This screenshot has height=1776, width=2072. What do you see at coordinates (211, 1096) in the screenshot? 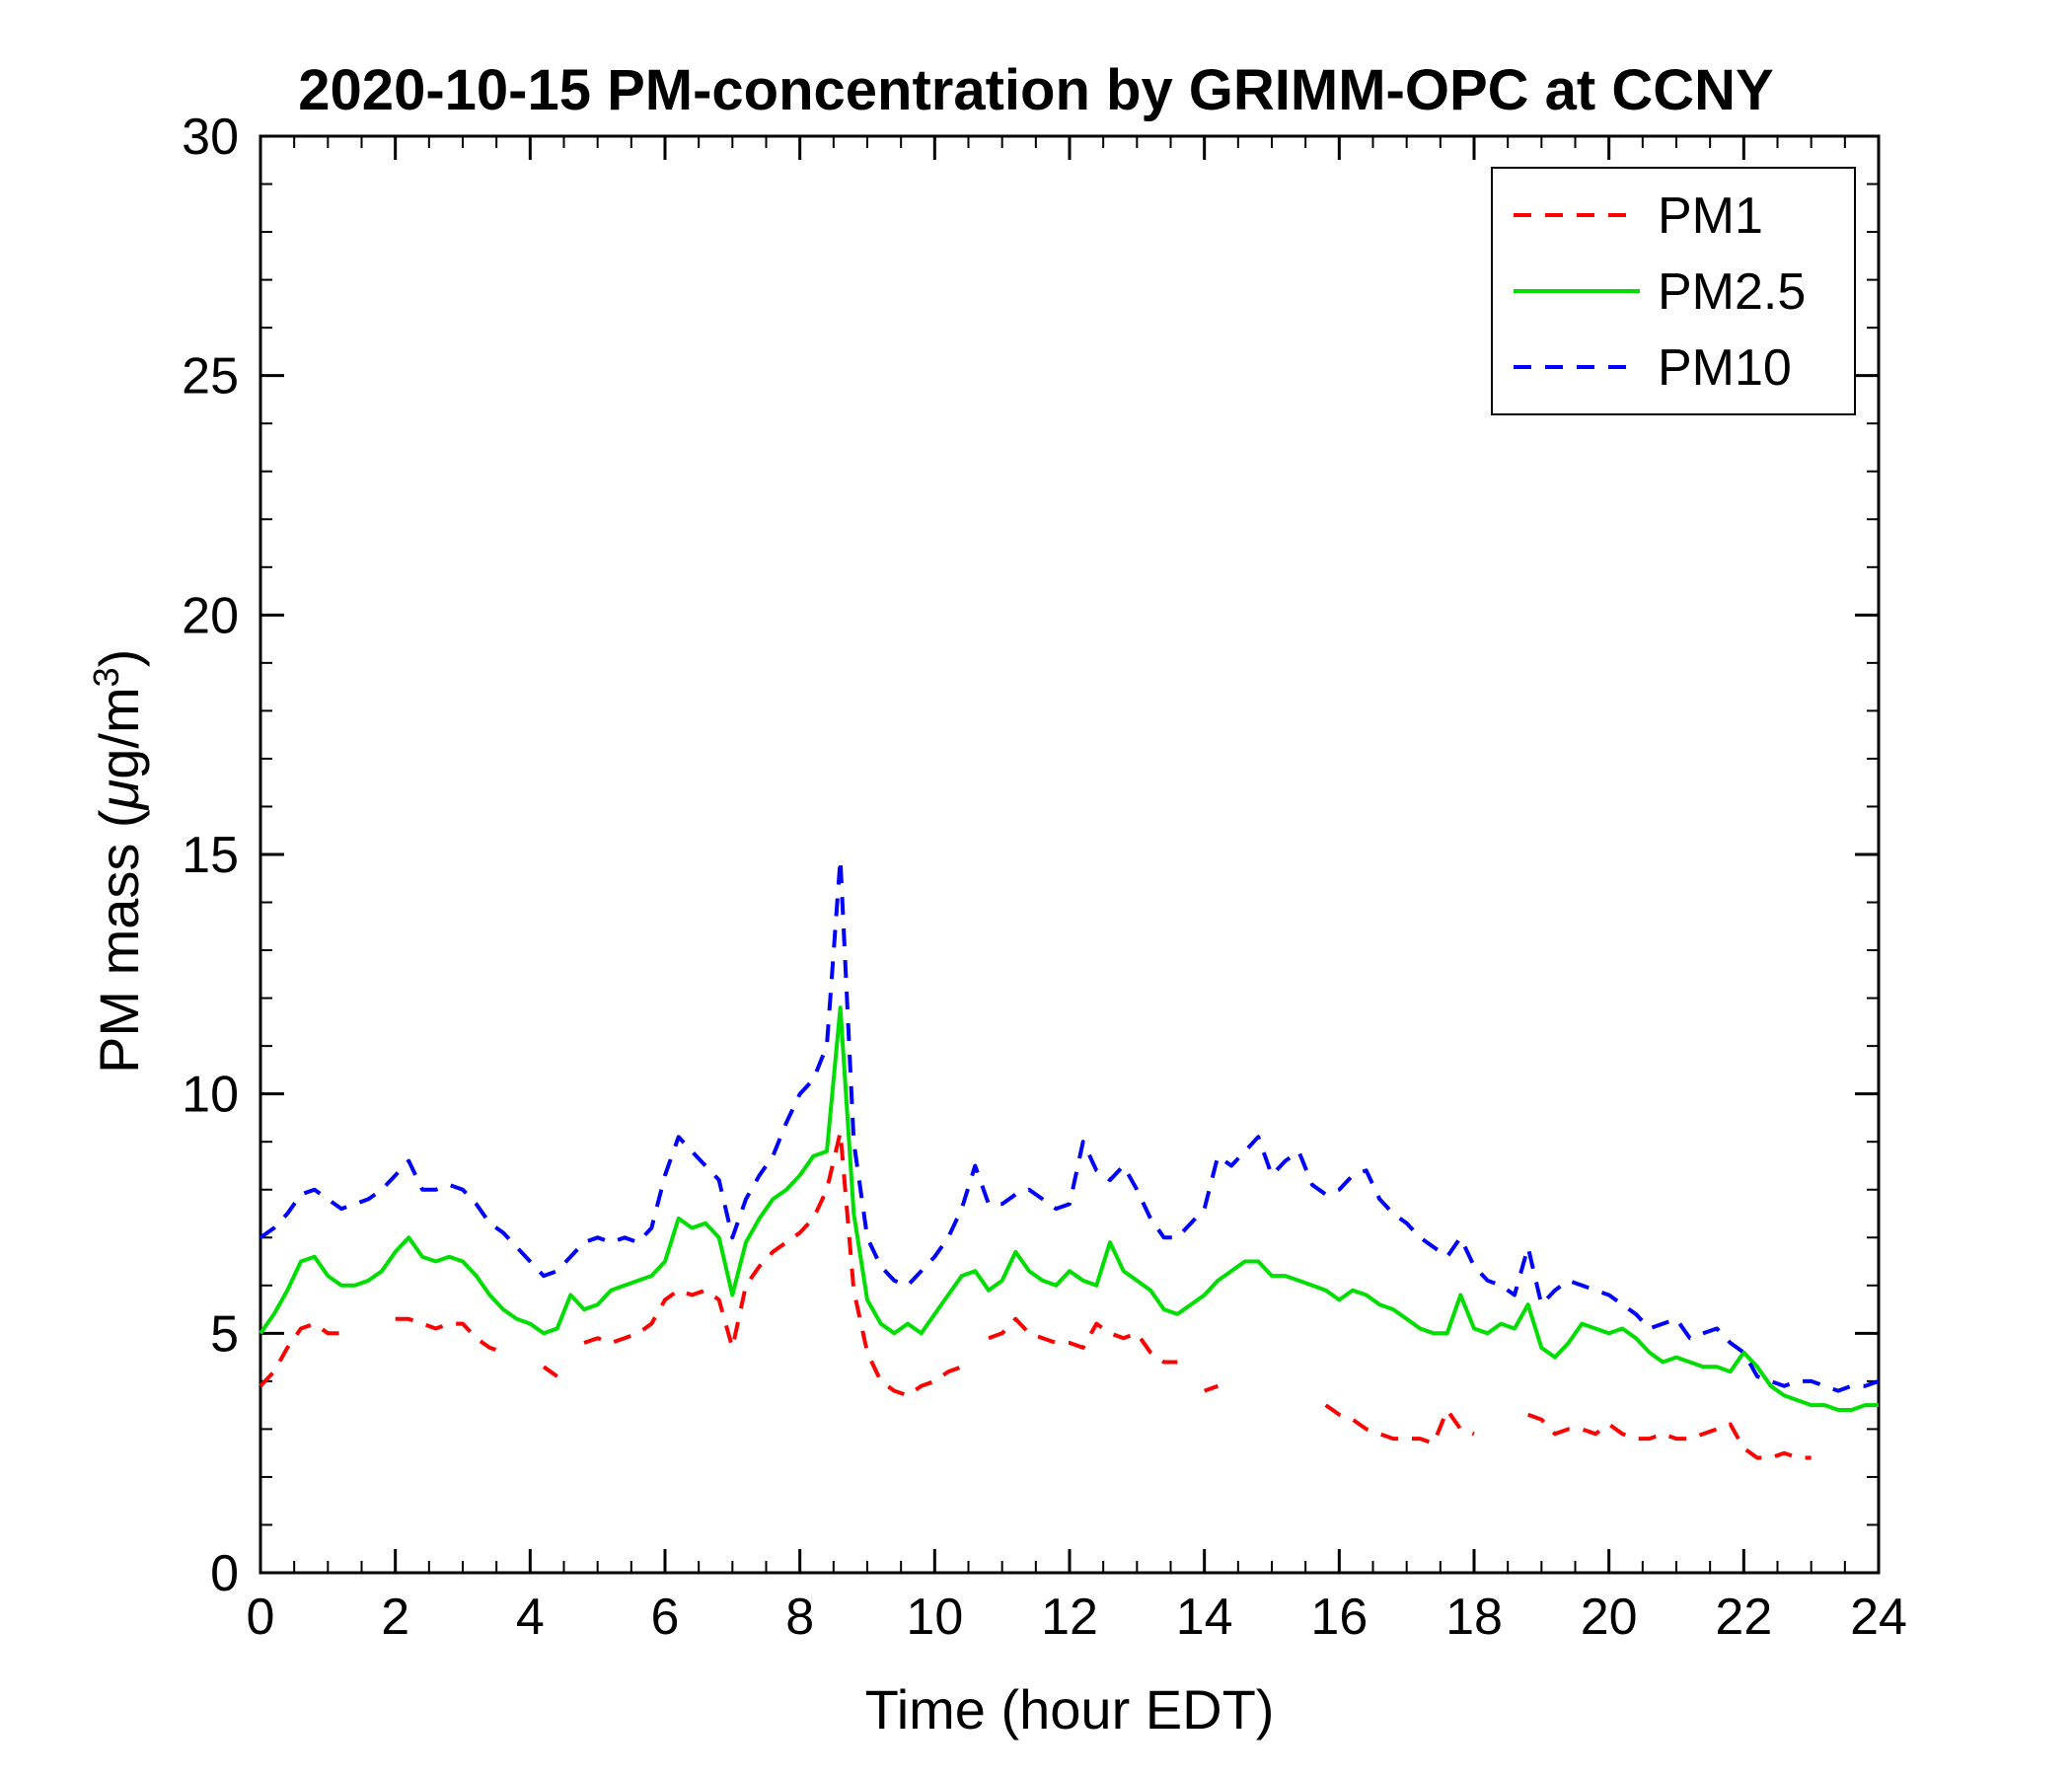
I see `y-tick-label: 10` at bounding box center [211, 1096].